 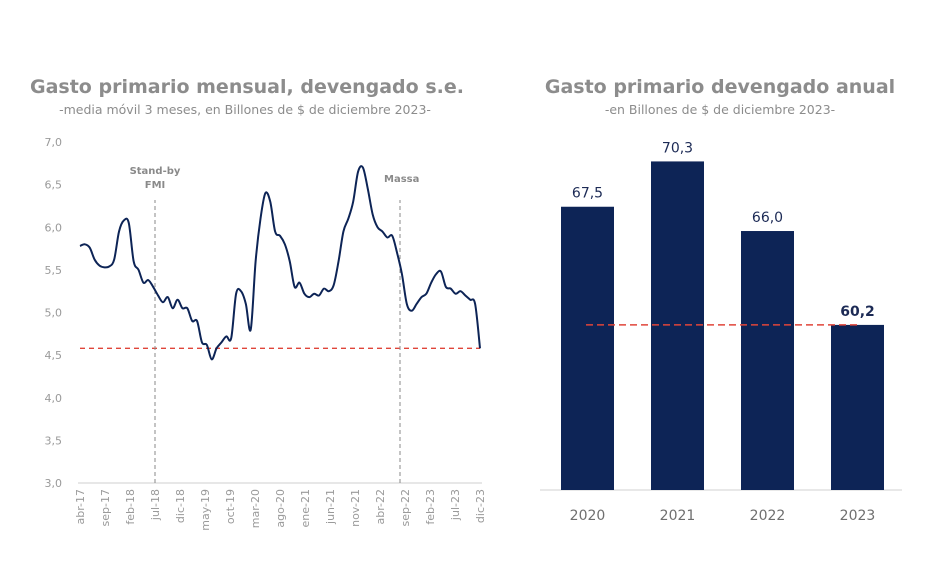 I want to click on x-tick-label: jun-21, so click(x=330, y=507).